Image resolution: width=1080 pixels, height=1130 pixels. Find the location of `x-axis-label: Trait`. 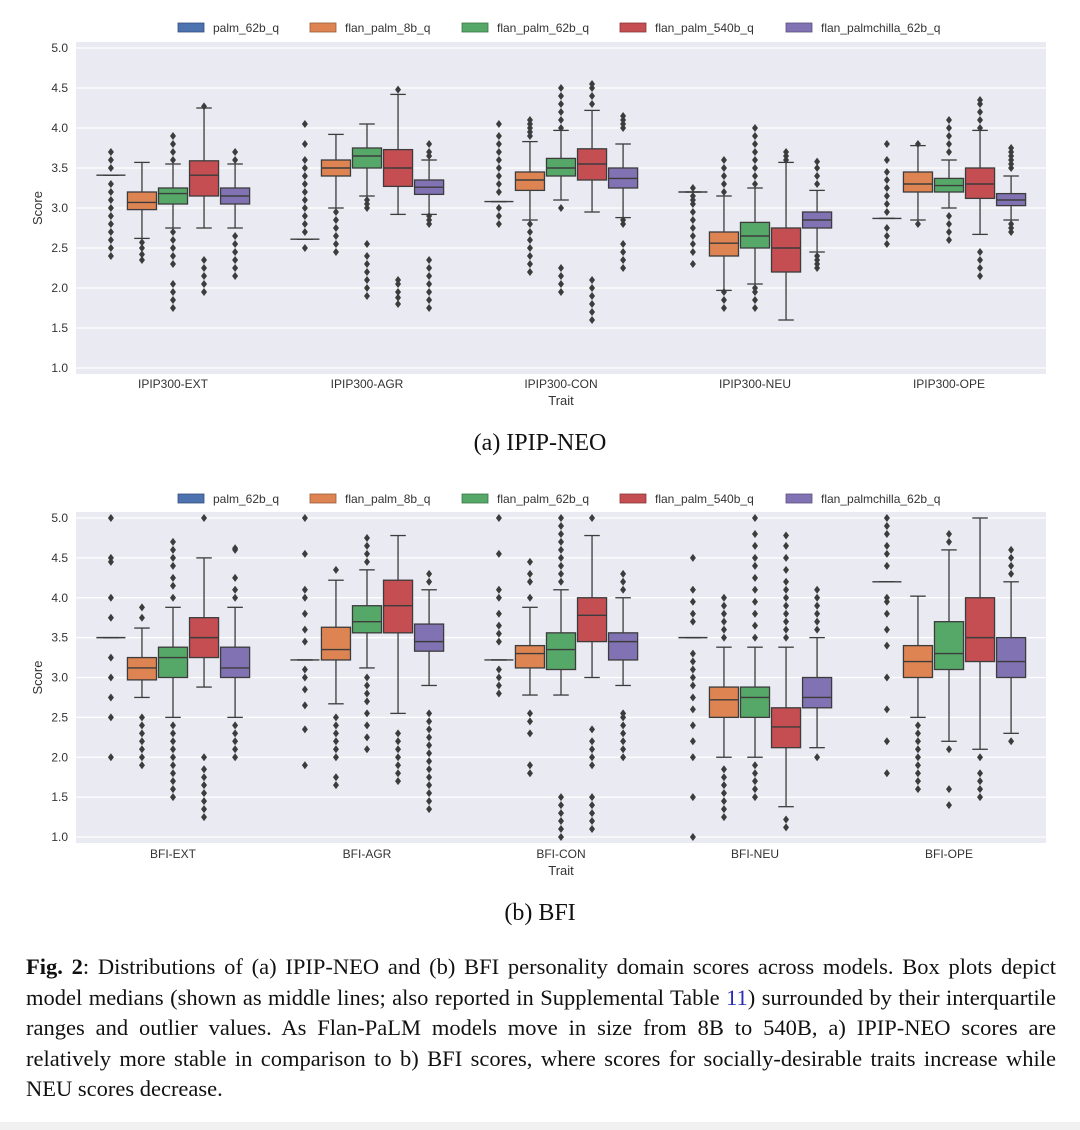

x-axis-label: Trait is located at coordinates (561, 870).